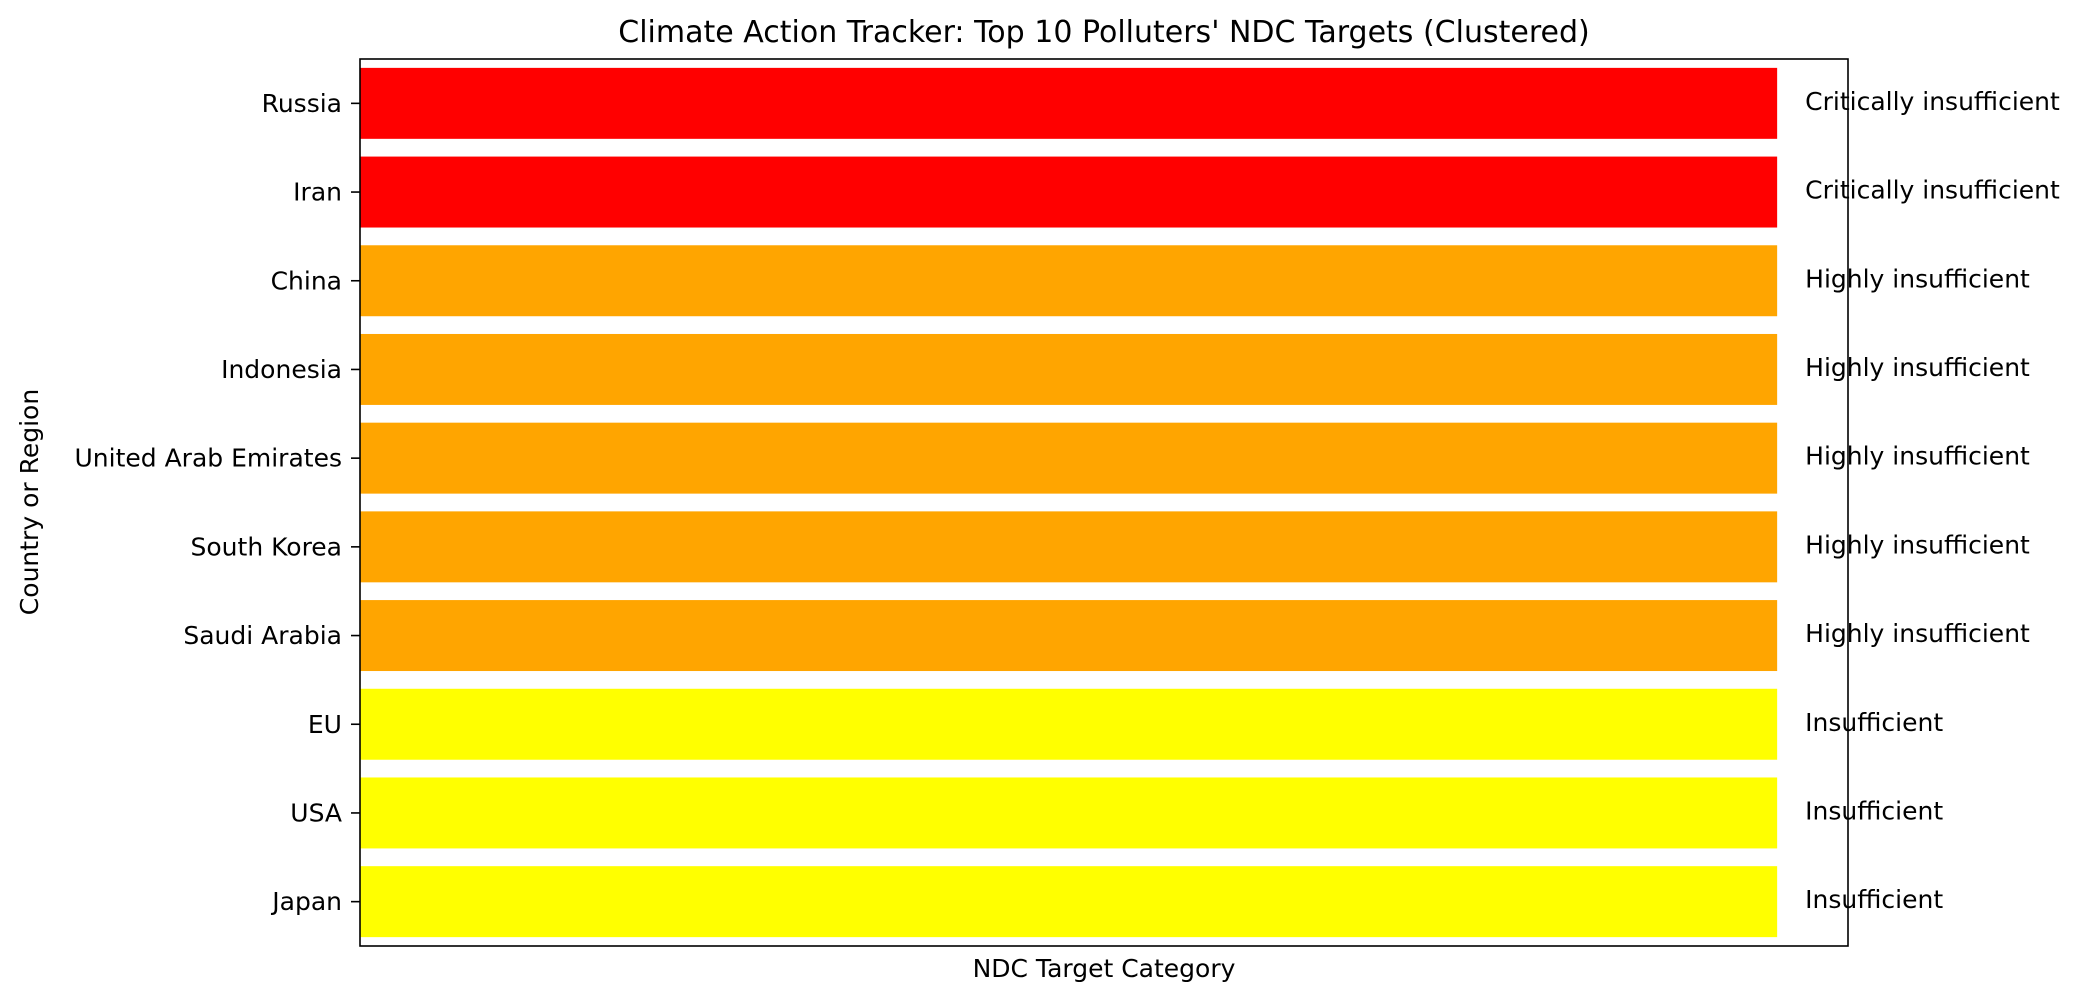  I want to click on bar-indonesia, so click(1069, 369).